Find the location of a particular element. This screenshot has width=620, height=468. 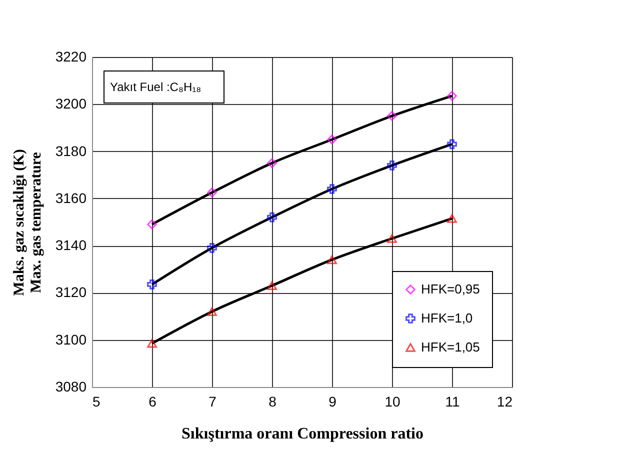

x-tick-label: 9 is located at coordinates (332, 402).